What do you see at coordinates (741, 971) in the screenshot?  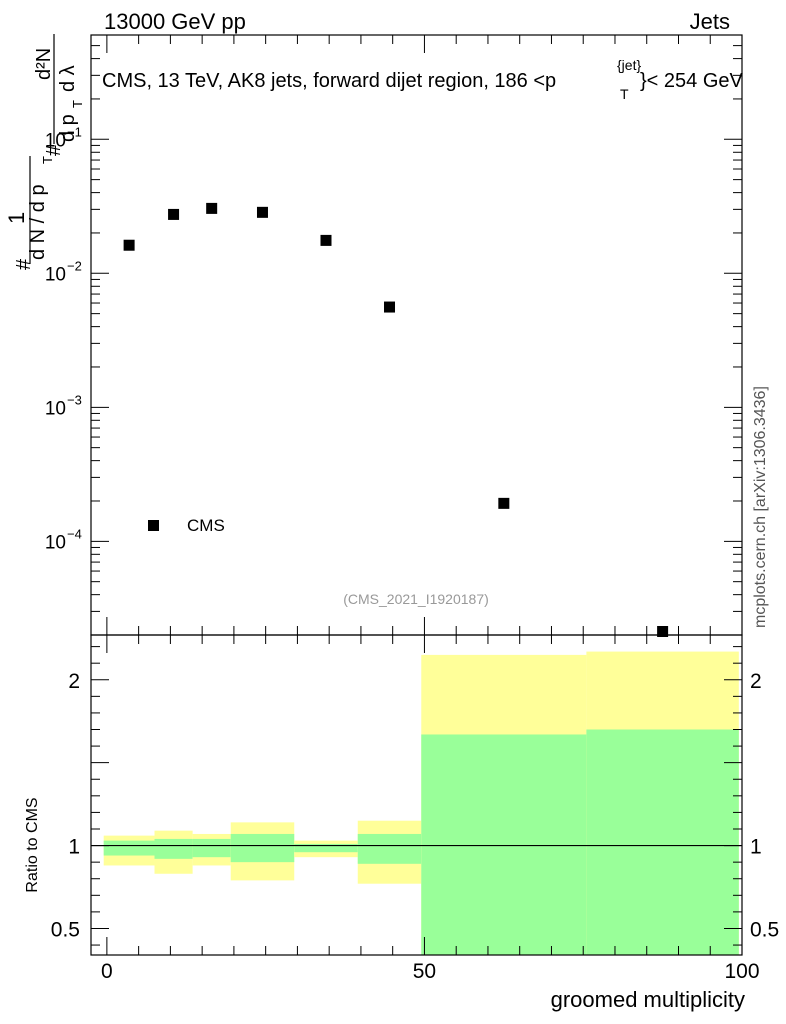 I see `x-tick-label: 100` at bounding box center [741, 971].